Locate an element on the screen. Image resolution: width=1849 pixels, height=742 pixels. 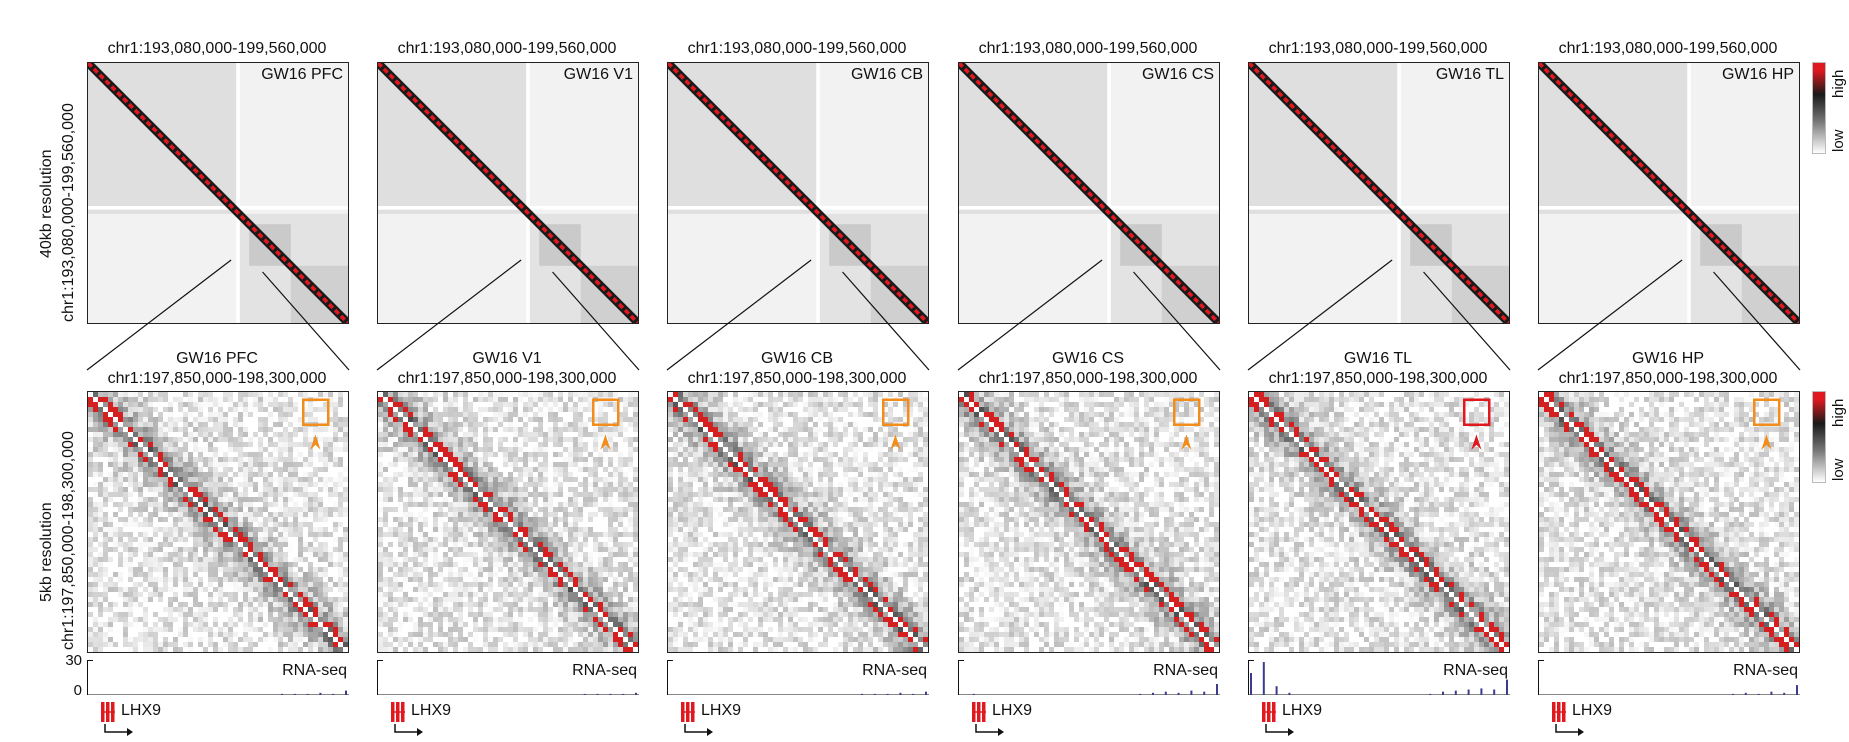
bottom-region-label-0: chr1:197,850,000-198,300,000 is located at coordinates (217, 378).